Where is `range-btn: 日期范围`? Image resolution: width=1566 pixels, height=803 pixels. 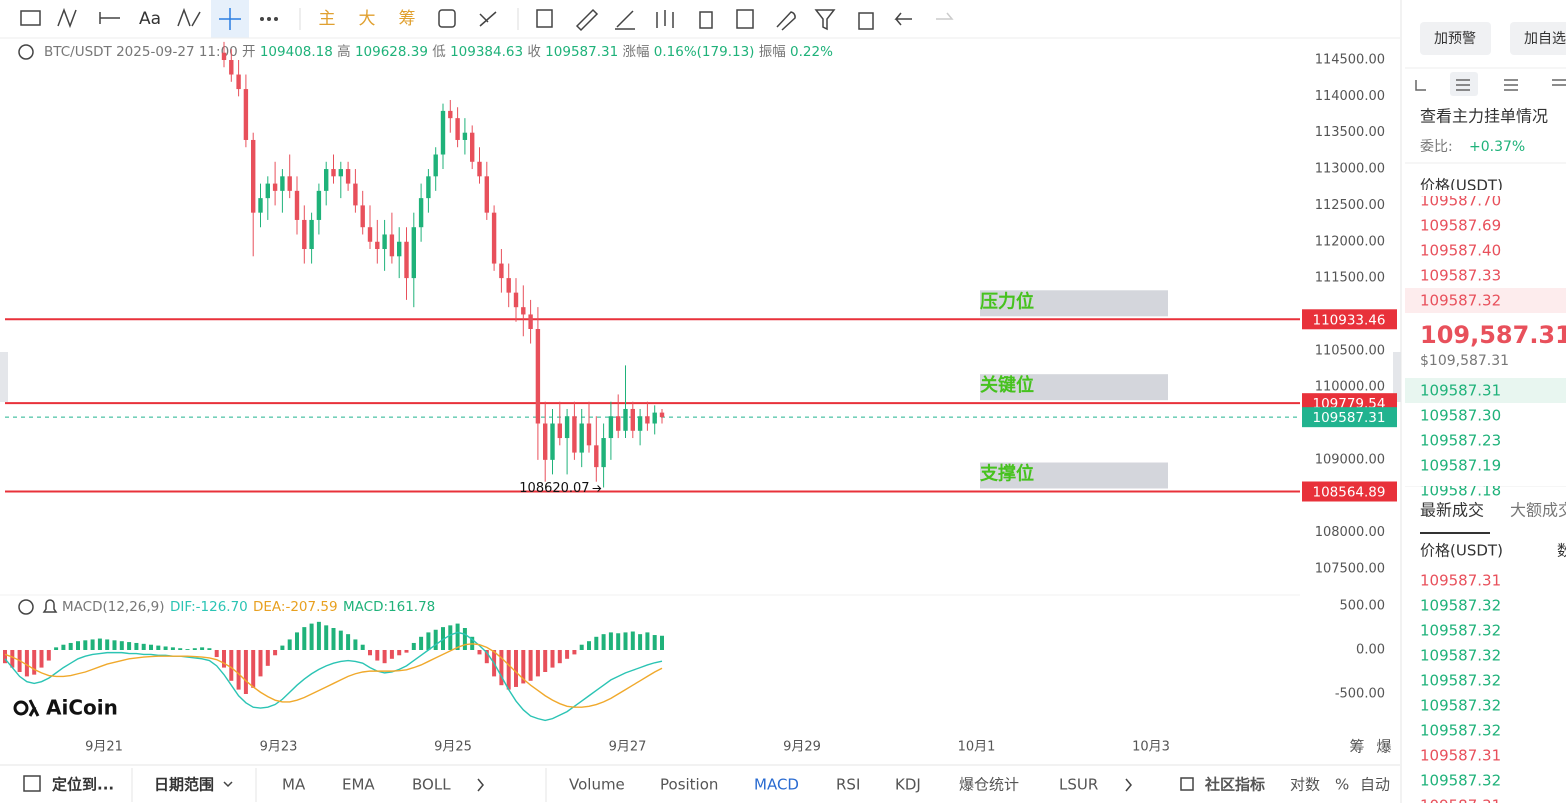 range-btn: 日期范围 is located at coordinates (184, 785).